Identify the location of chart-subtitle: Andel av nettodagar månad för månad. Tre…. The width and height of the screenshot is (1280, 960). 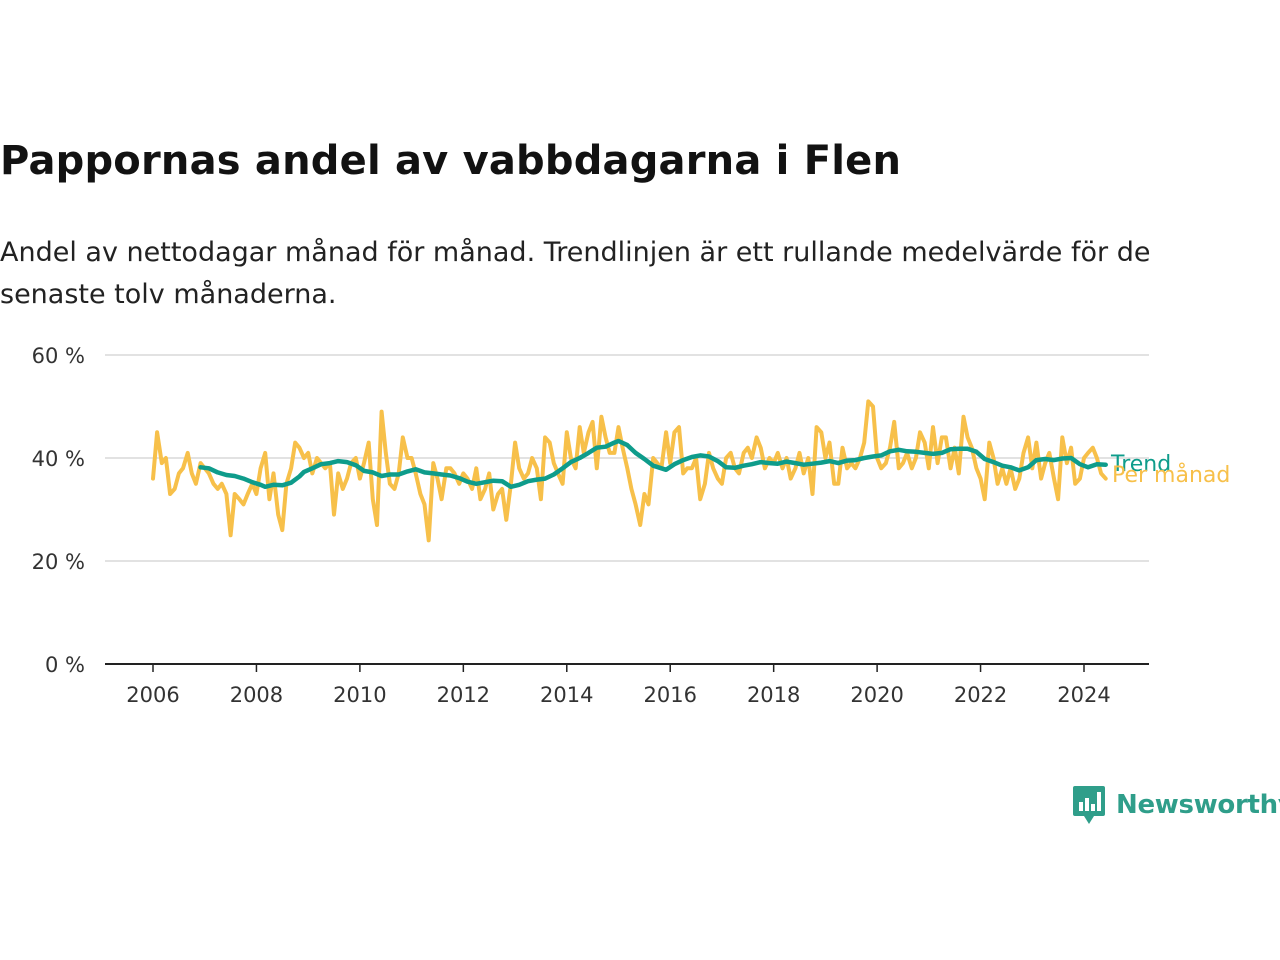
(575, 273).